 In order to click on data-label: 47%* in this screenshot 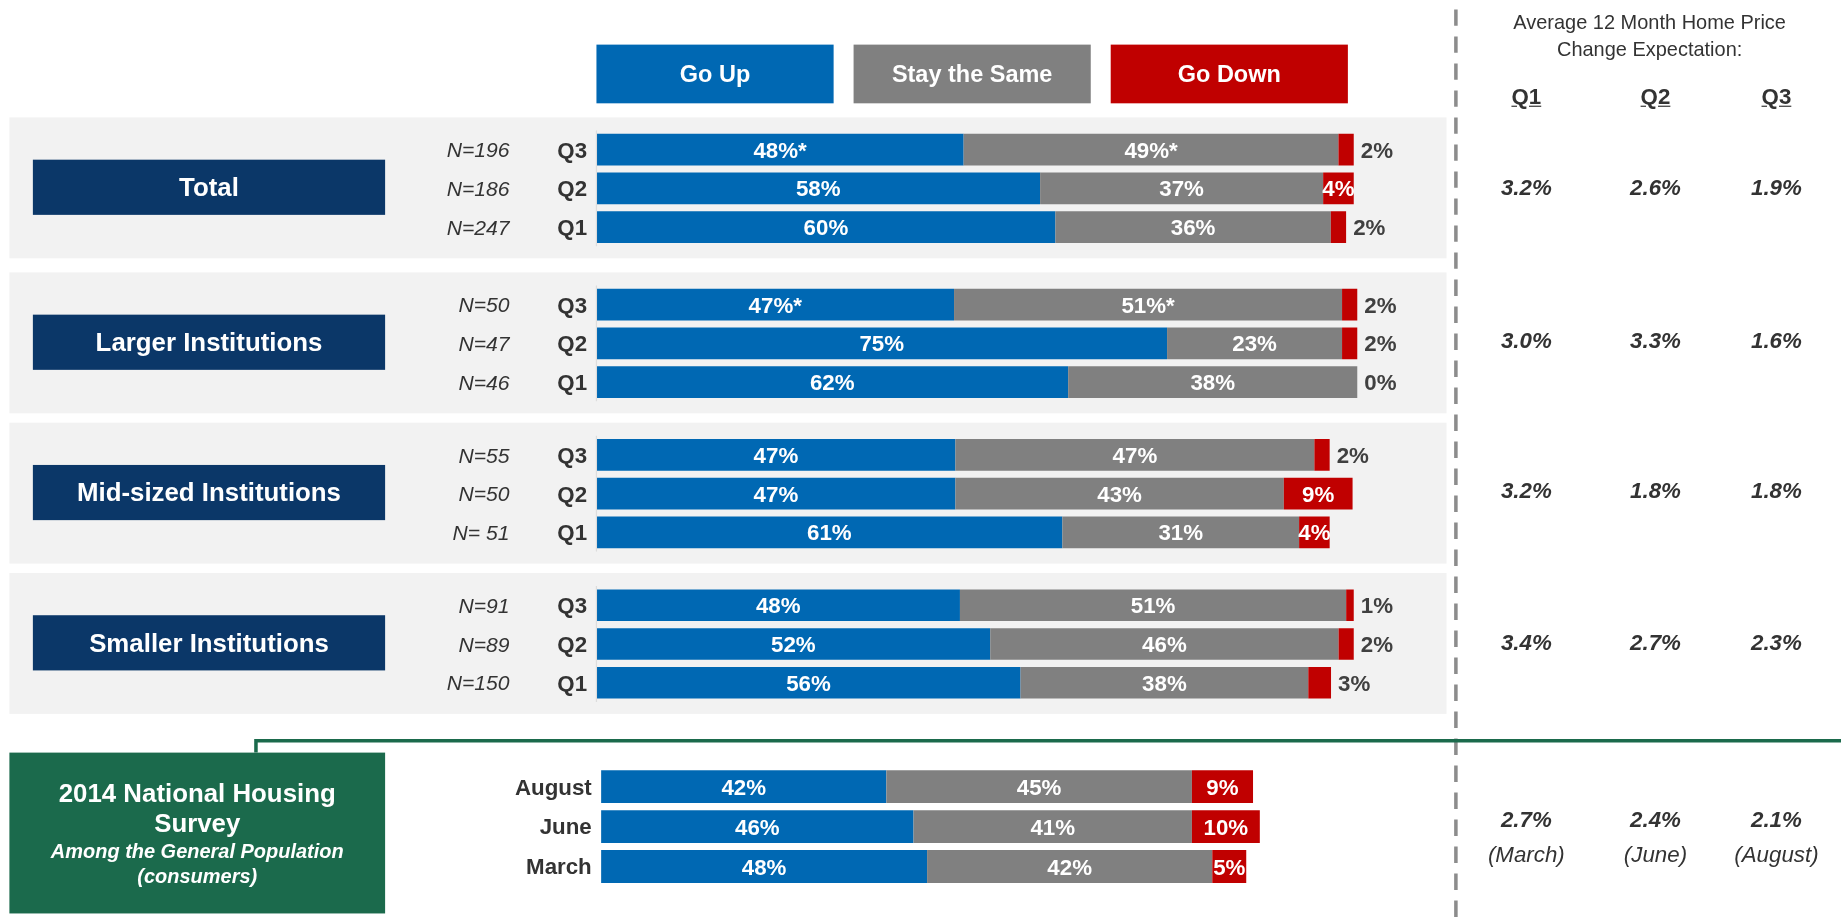, I will do `click(775, 305)`.